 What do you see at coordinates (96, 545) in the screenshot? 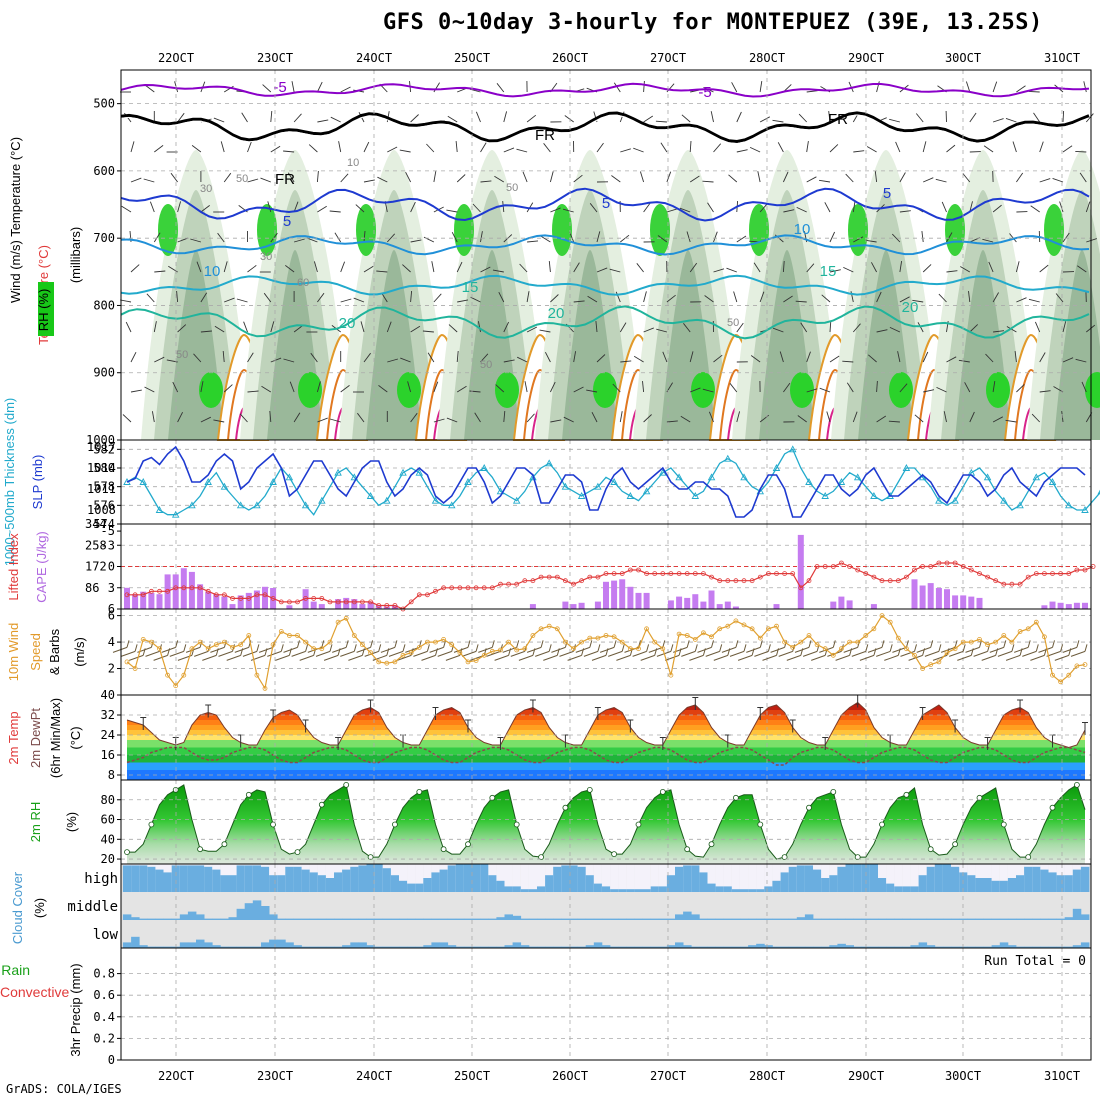
I see `cape-tick-label: 258` at bounding box center [96, 545].